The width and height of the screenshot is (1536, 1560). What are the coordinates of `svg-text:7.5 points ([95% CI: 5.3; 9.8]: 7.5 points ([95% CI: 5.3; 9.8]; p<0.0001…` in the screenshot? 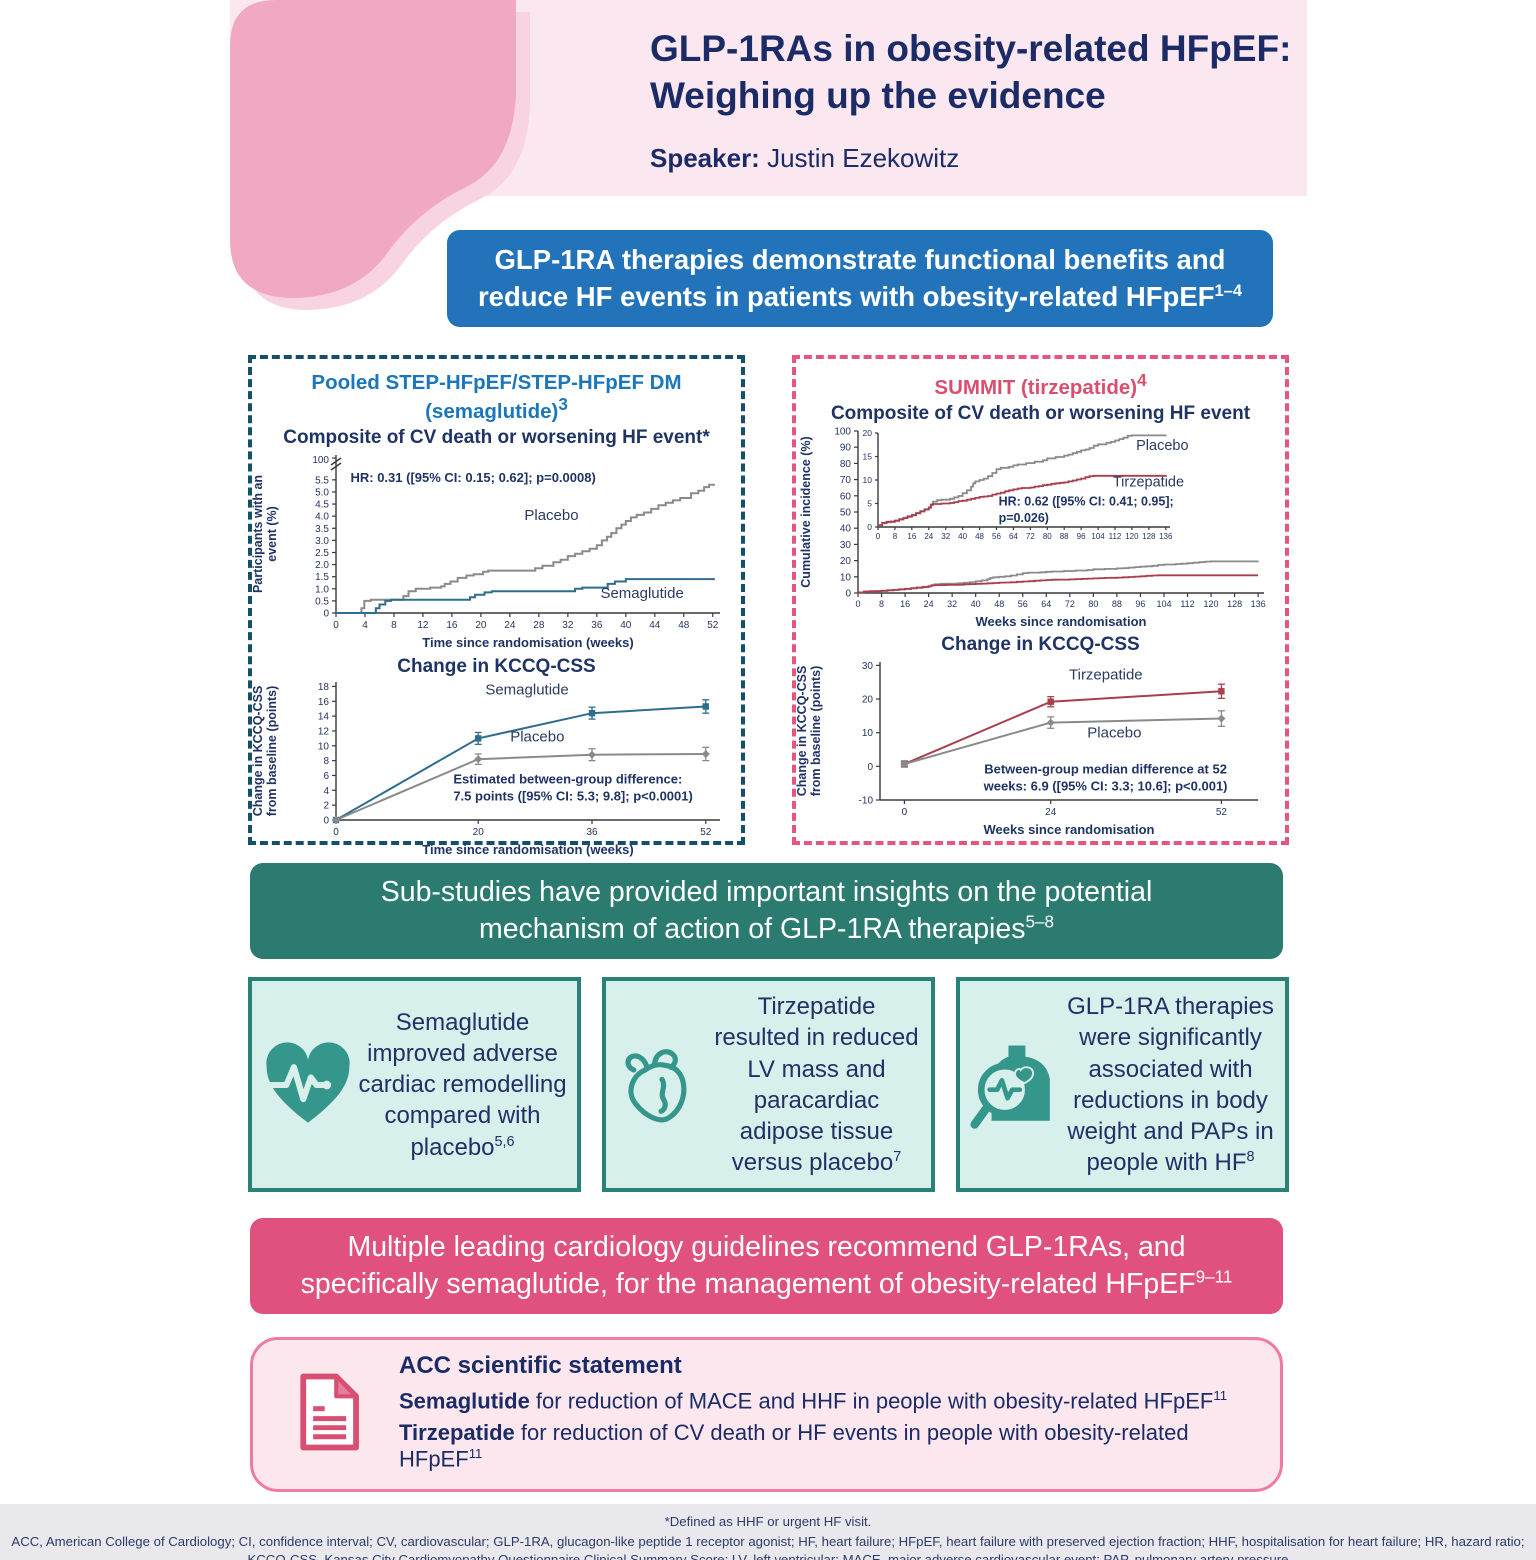 It's located at (573, 796).